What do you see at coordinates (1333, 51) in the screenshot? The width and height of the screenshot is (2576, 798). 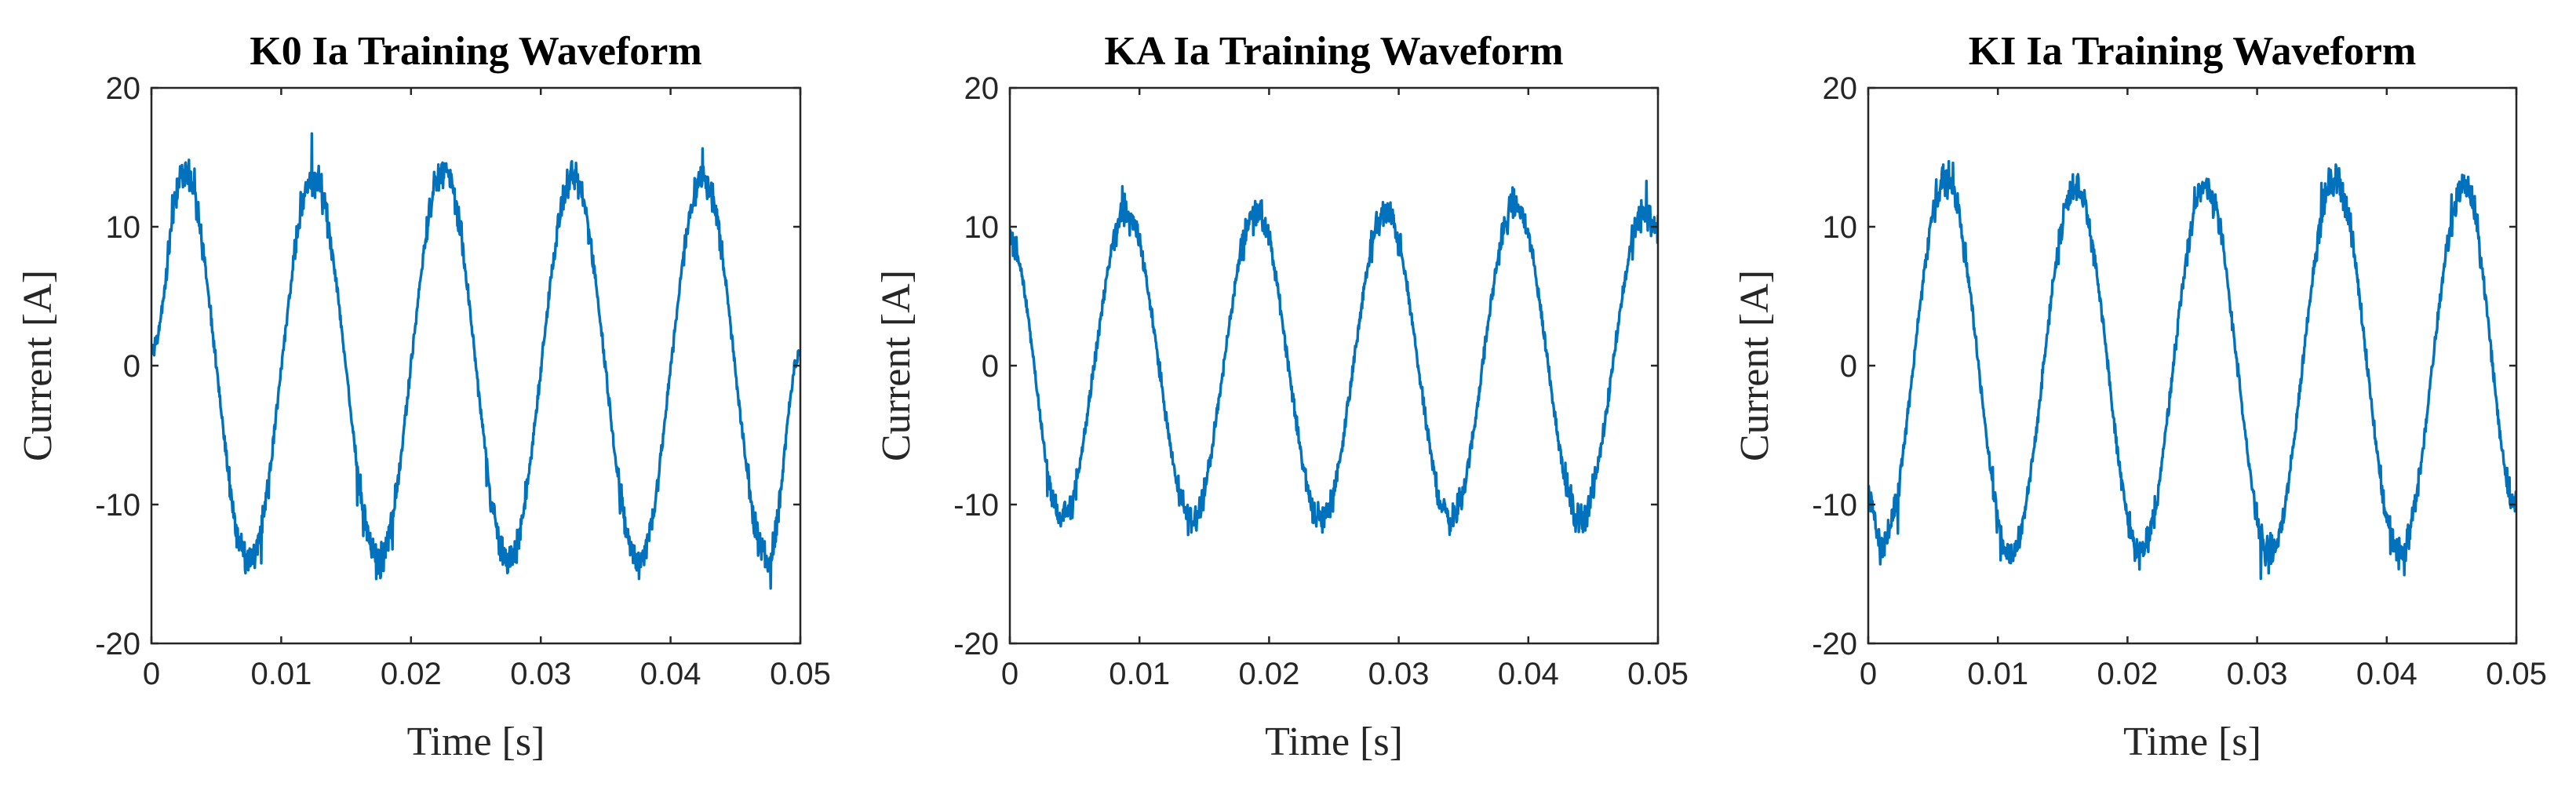 I see `chart-title: KA Ia Training Waveform` at bounding box center [1333, 51].